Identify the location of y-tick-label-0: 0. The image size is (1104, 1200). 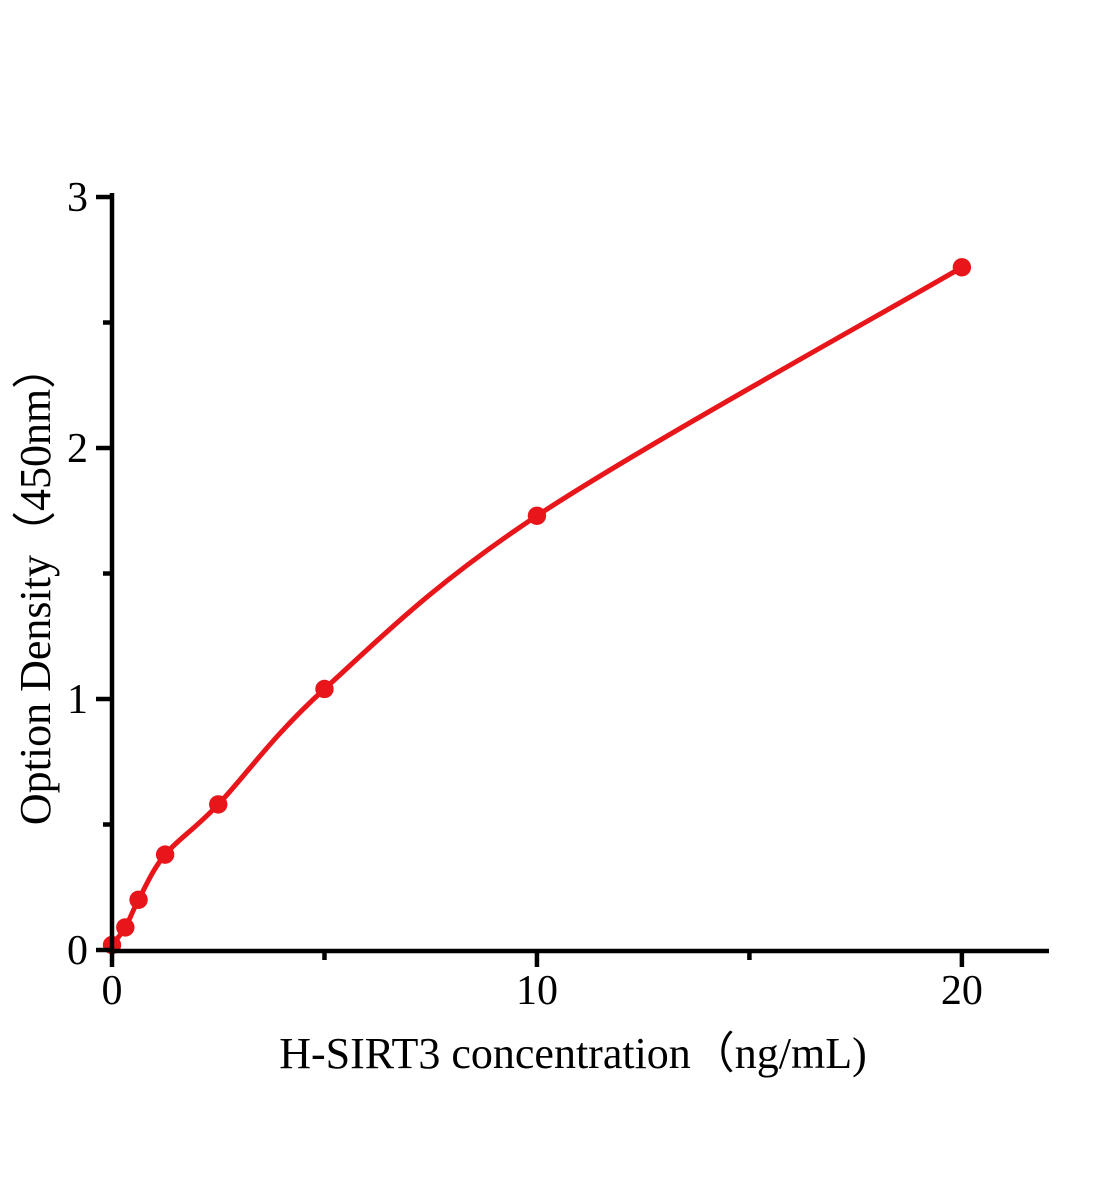
(77, 951).